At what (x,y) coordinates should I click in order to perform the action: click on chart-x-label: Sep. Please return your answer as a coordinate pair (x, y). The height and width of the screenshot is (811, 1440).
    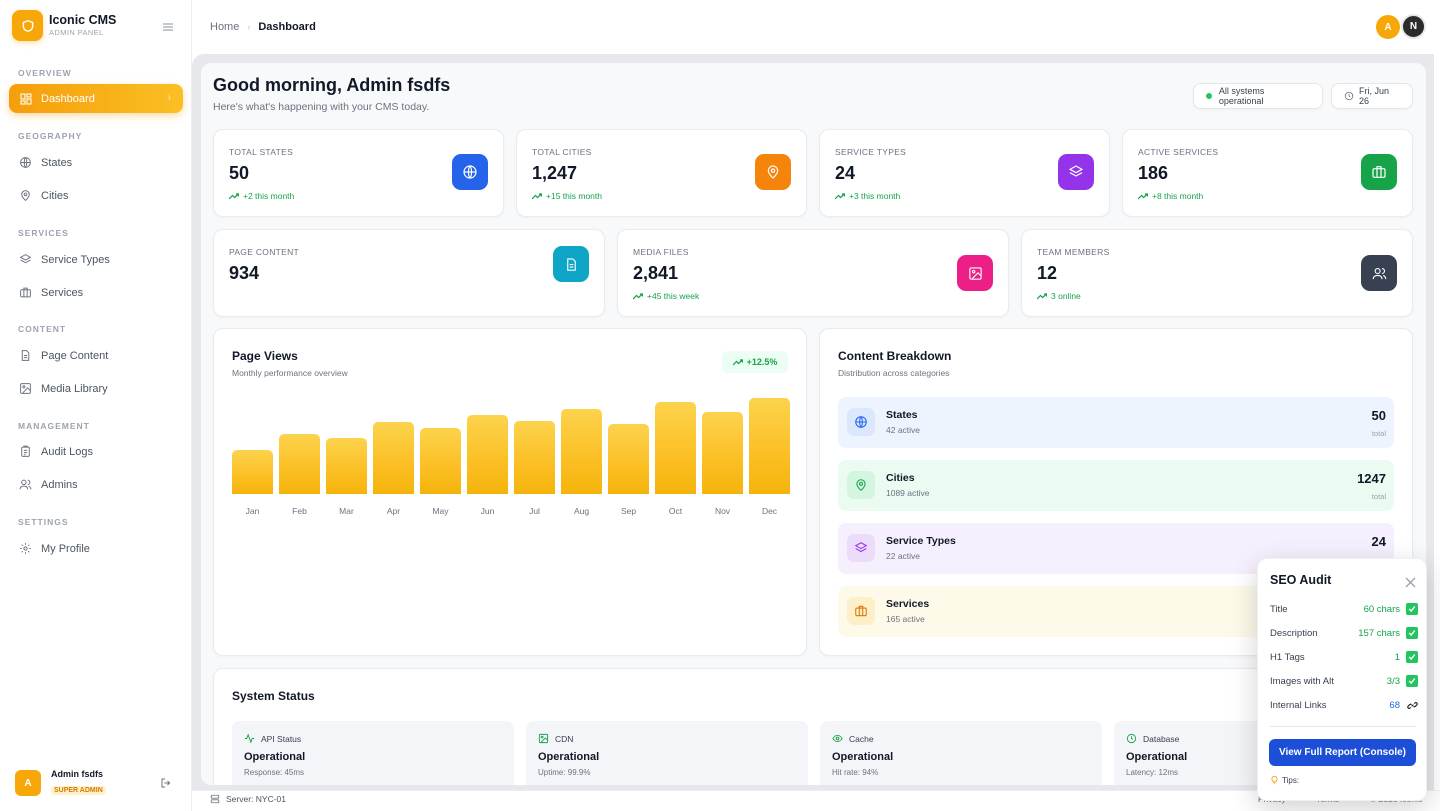
    Looking at the image, I should click on (628, 511).